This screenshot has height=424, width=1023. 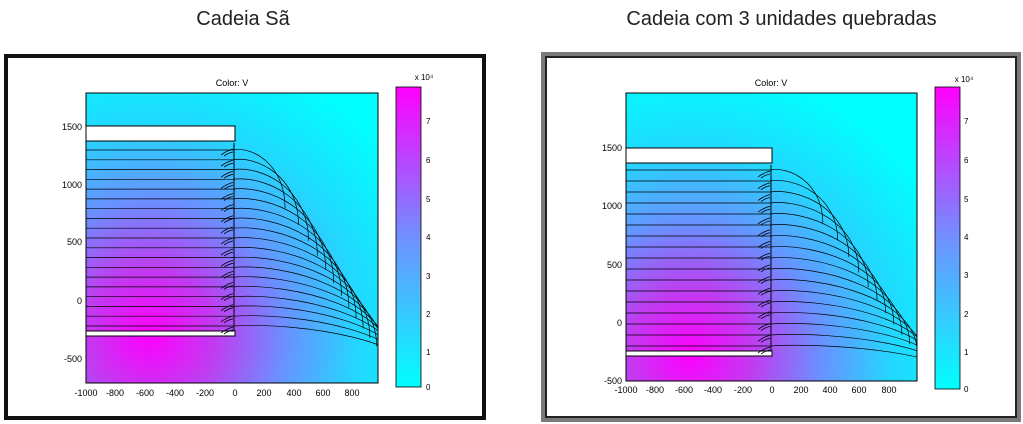 I want to click on right-y-tick: -500, so click(x=613, y=381).